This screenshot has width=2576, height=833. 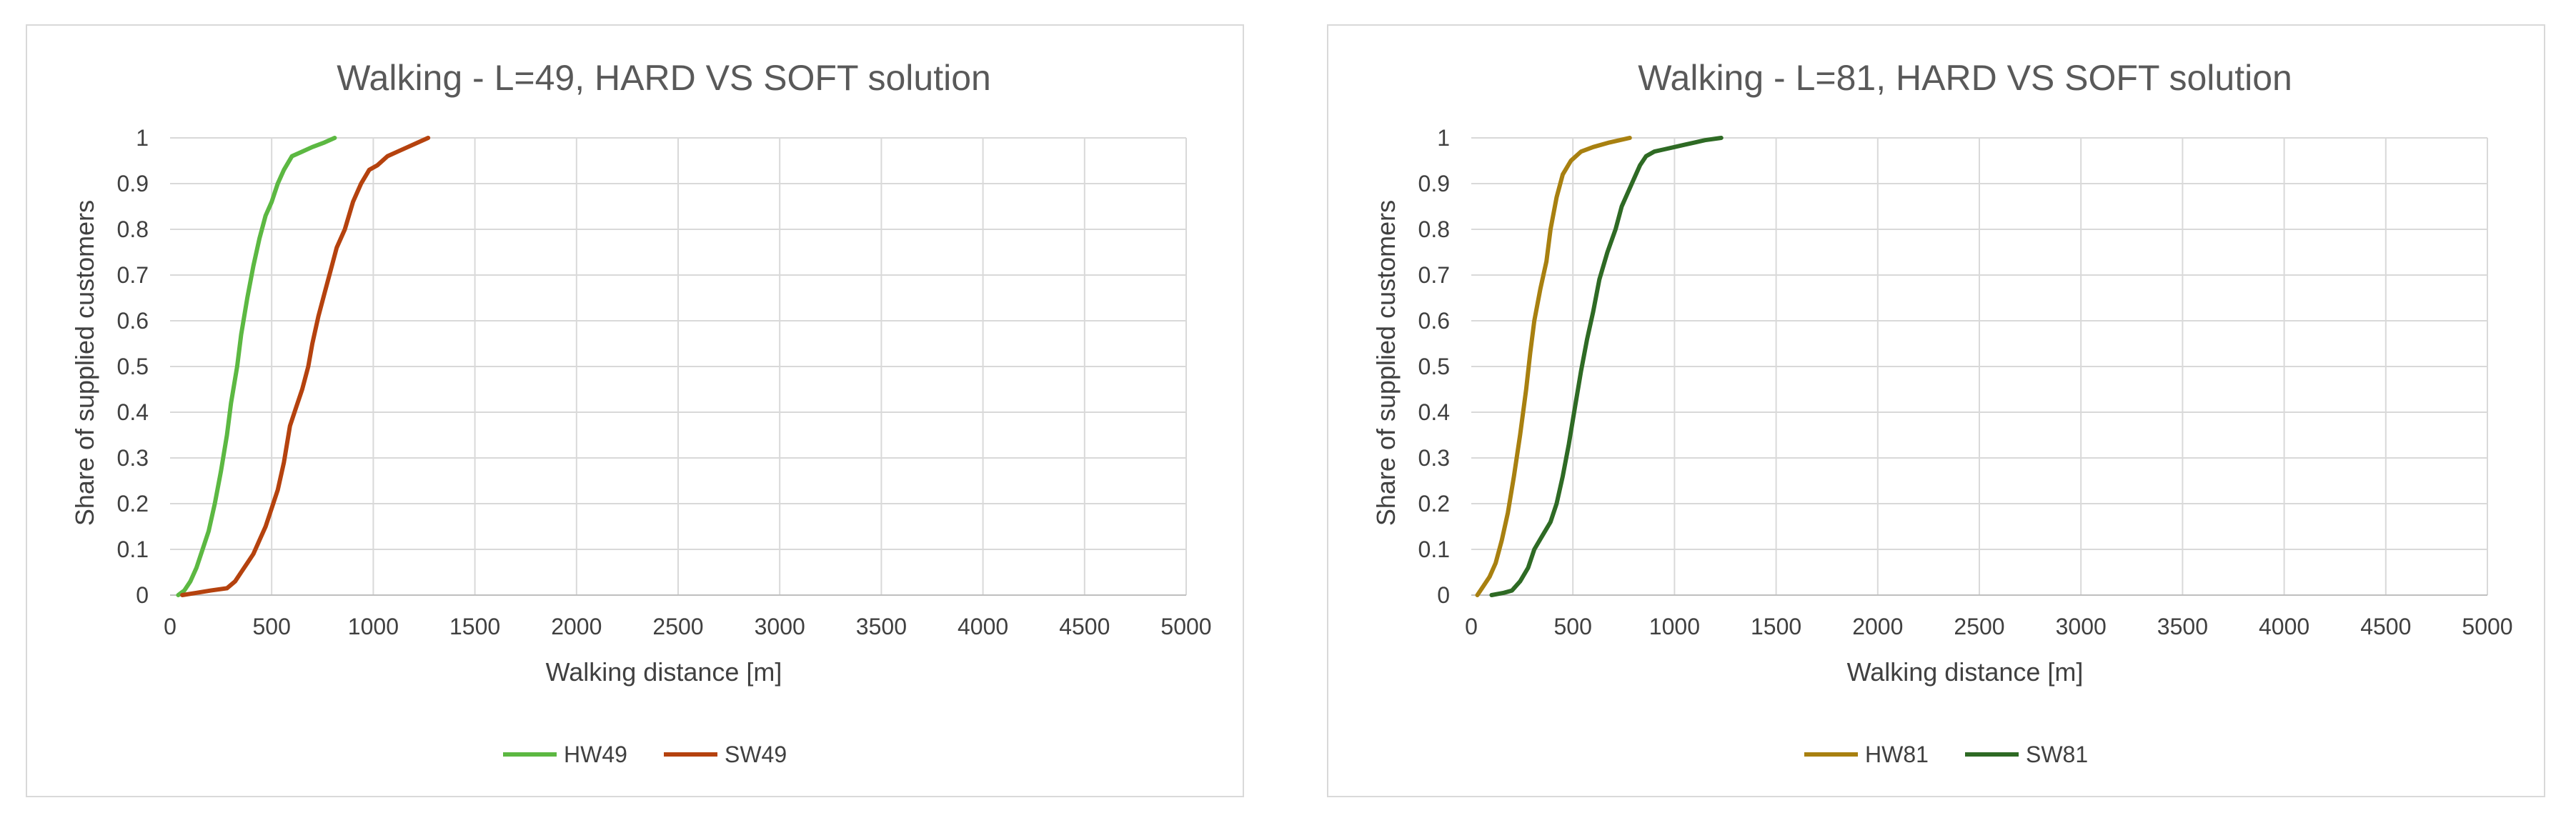 What do you see at coordinates (1897, 754) in the screenshot?
I see `legend-label-hw81: HW81` at bounding box center [1897, 754].